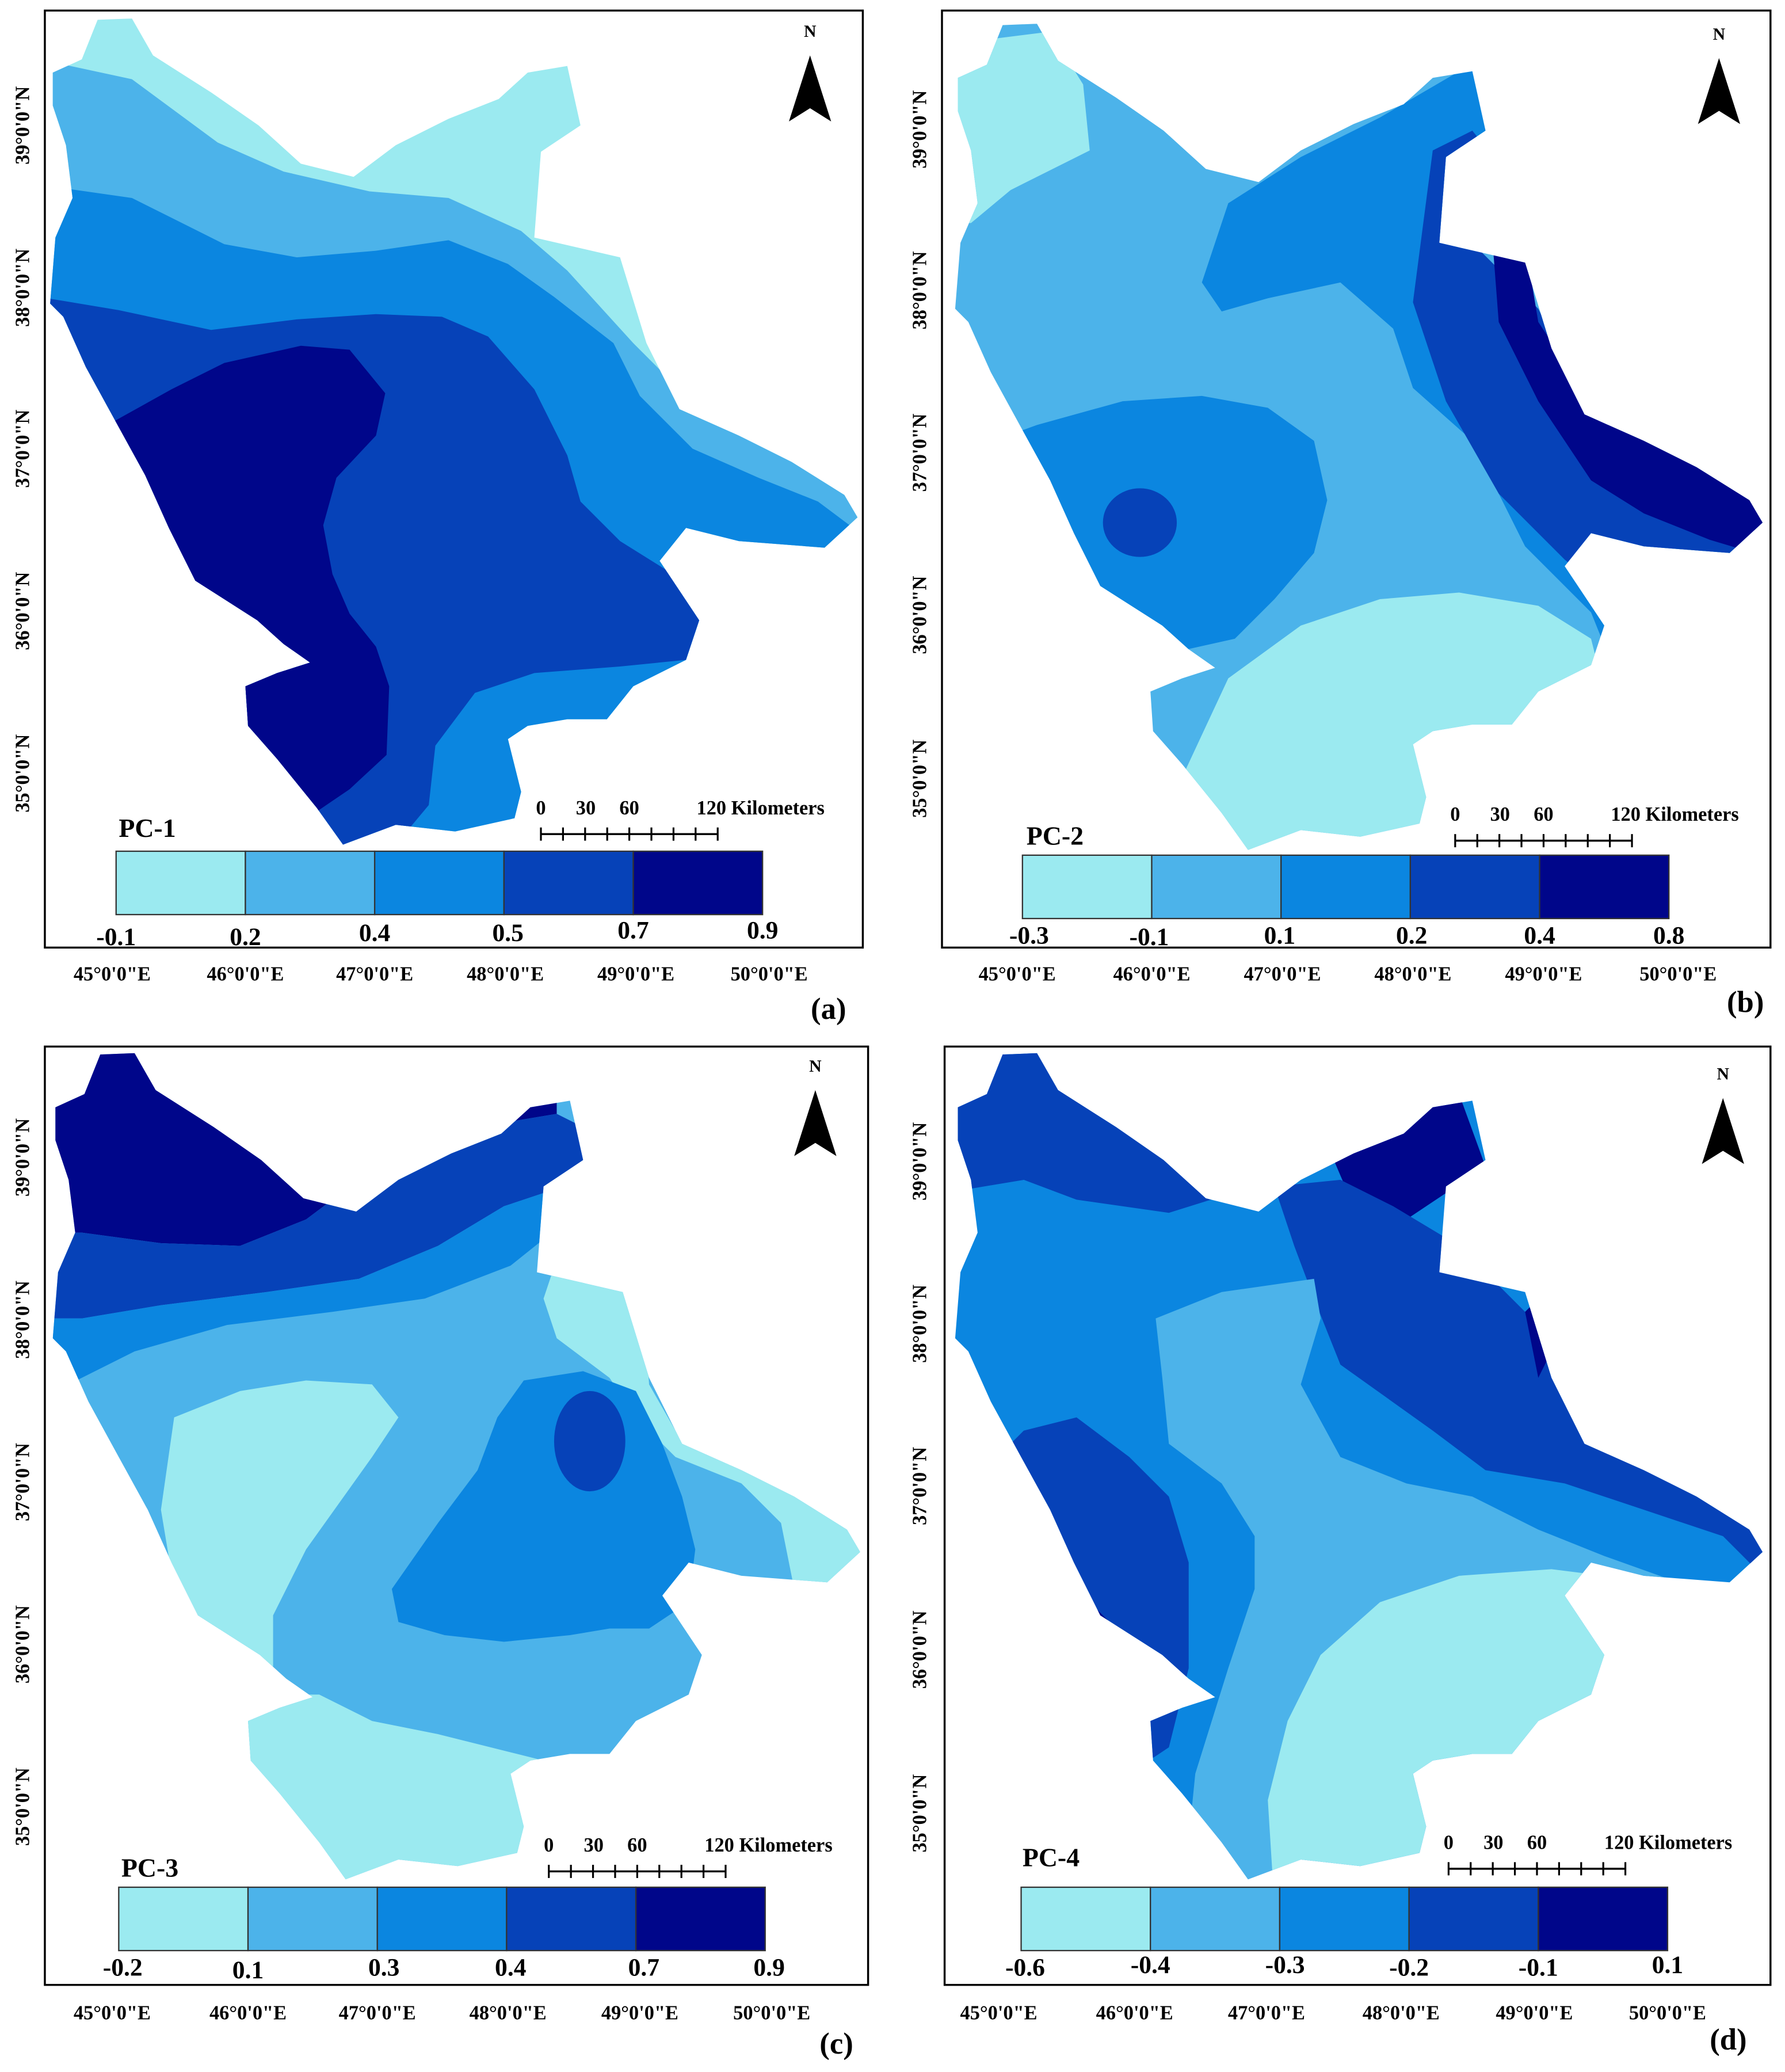 Image resolution: width=1785 pixels, height=2072 pixels. I want to click on lat-label-38: 38°0'0"N, so click(919, 290).